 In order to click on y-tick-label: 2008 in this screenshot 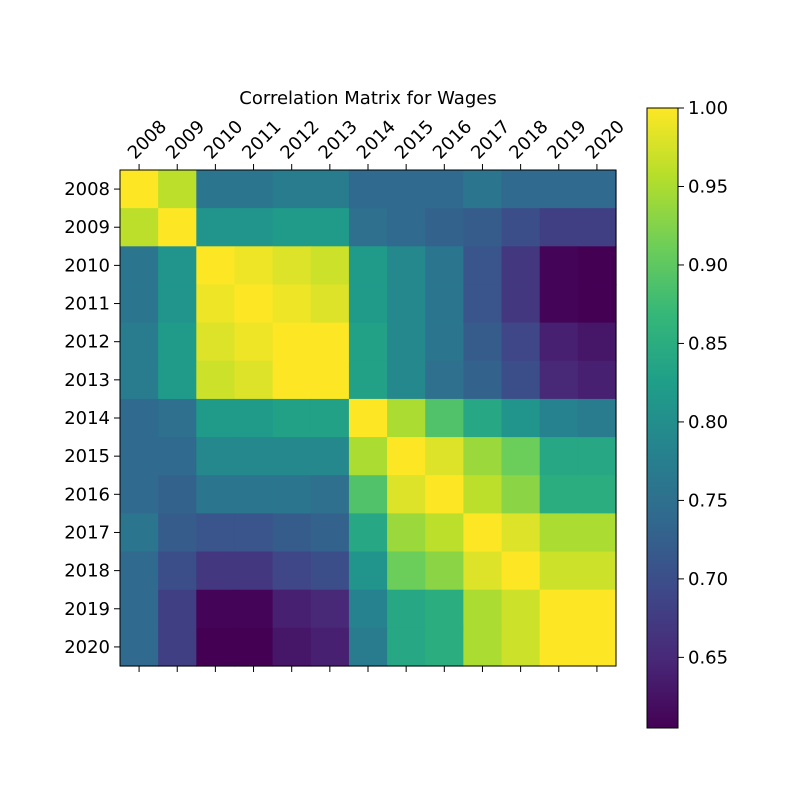, I will do `click(87, 189)`.